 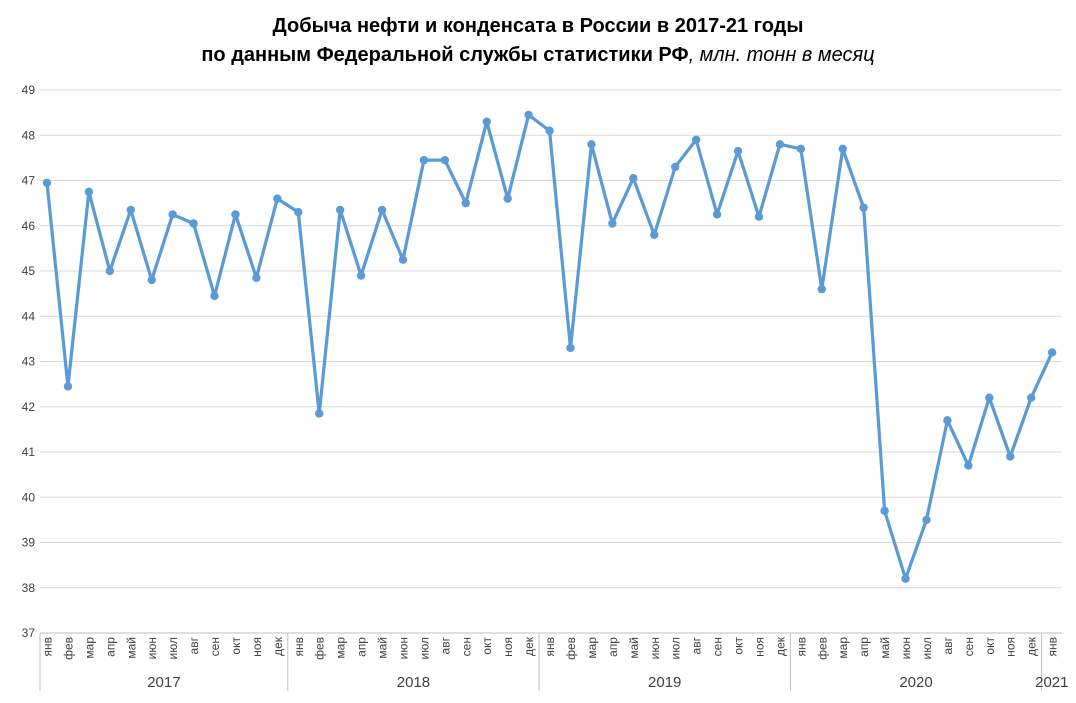 What do you see at coordinates (29, 633) in the screenshot?
I see `y-axis-tick-label: 37` at bounding box center [29, 633].